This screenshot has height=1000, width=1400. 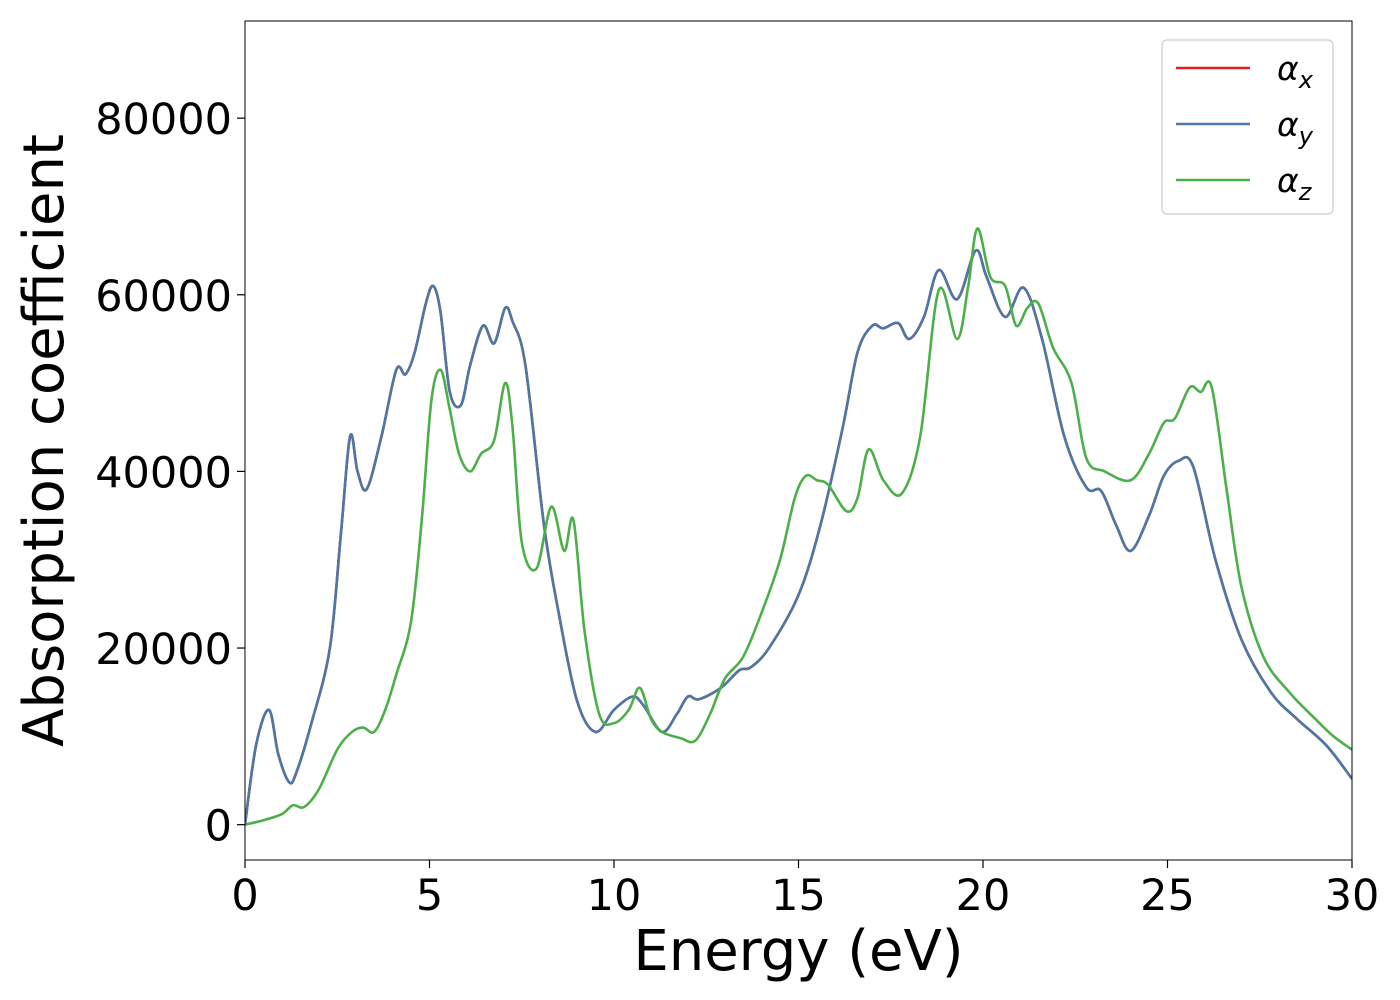 I want to click on y-tick-label: 0, so click(x=218, y=827).